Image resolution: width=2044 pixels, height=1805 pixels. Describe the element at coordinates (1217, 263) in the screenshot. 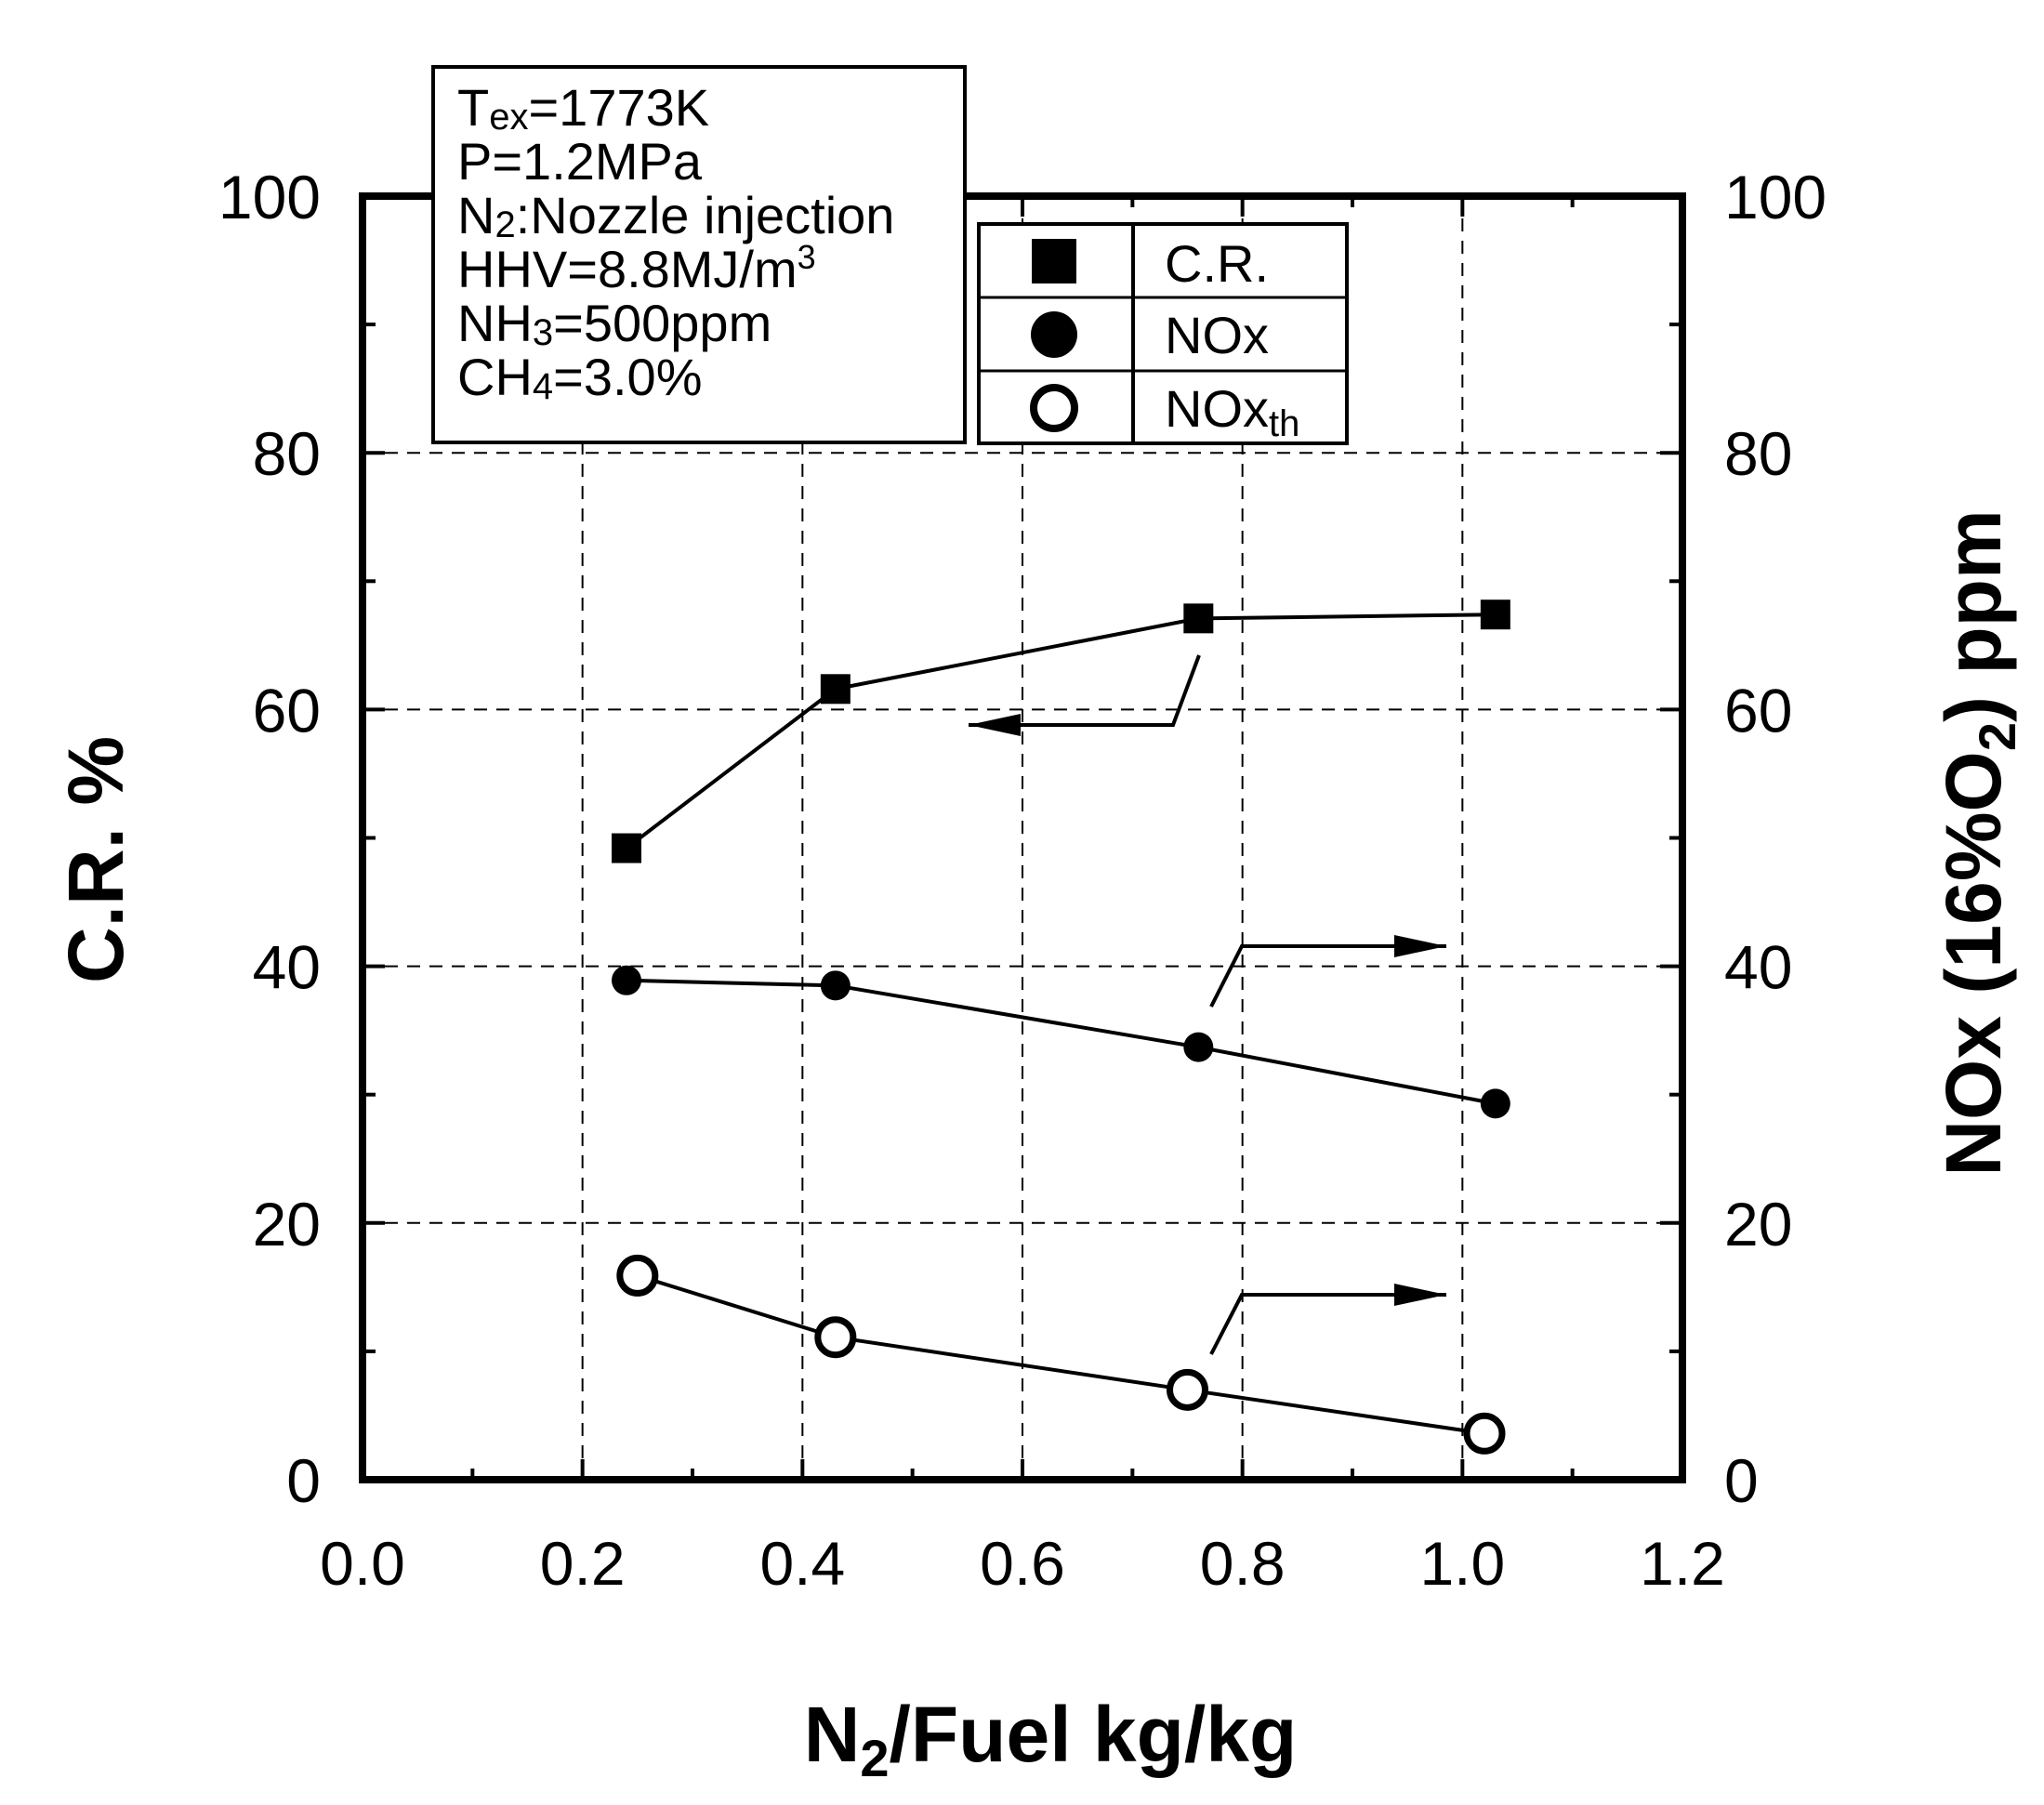

I see `legend-label-cr: C.R.` at that location.